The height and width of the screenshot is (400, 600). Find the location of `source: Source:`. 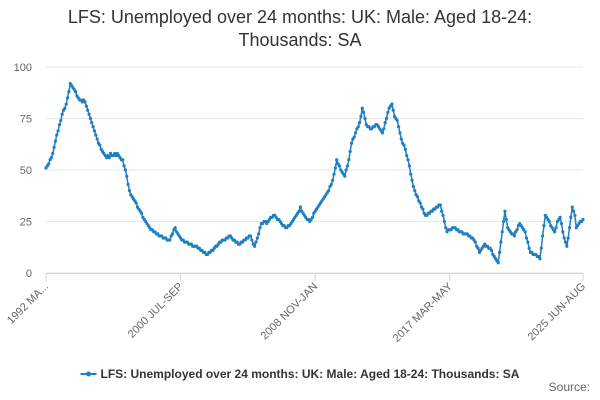

source: Source: is located at coordinates (569, 387).